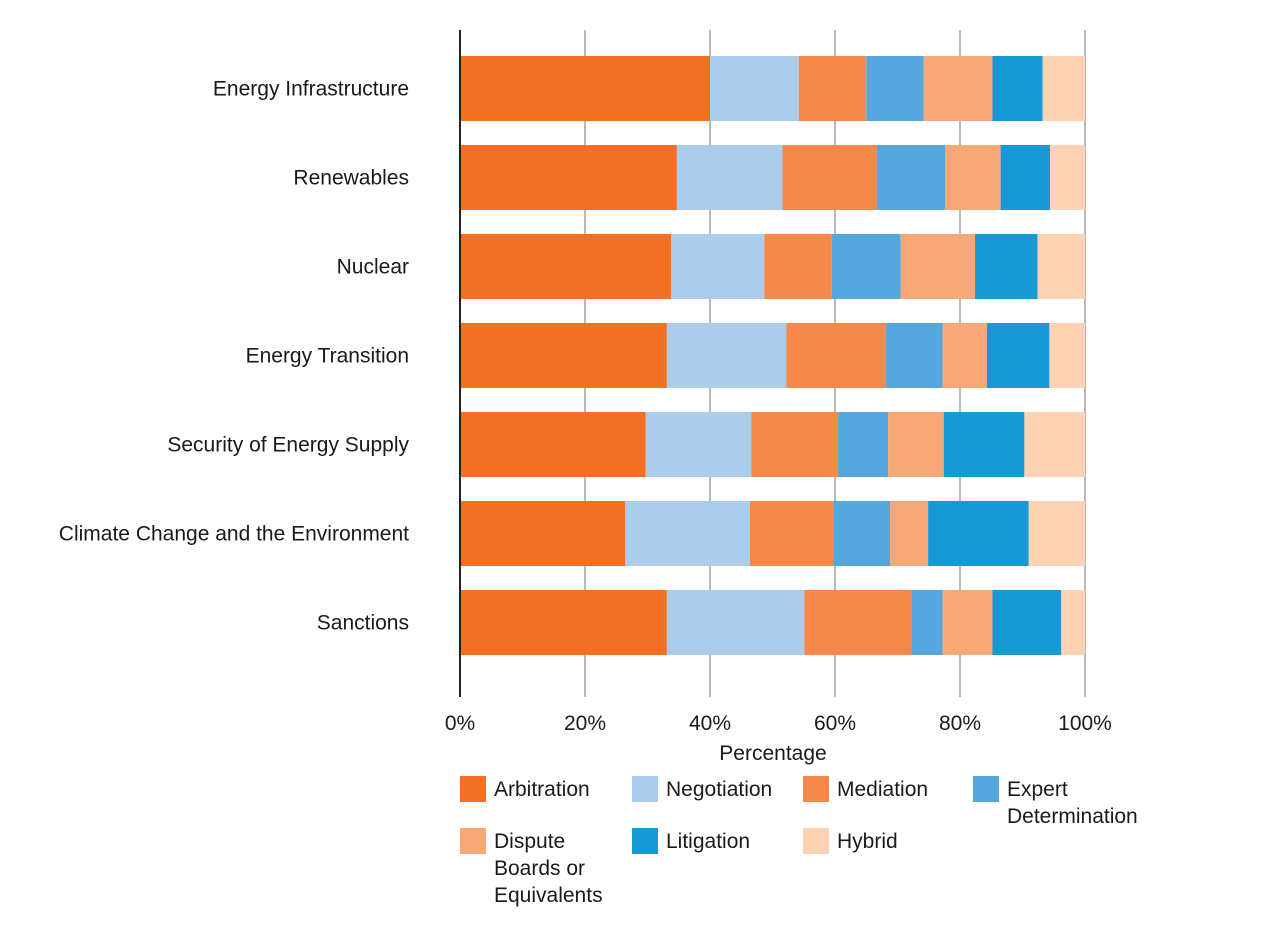 The height and width of the screenshot is (930, 1262). Describe the element at coordinates (1067, 177) in the screenshot. I see `bar-renewables-hybrid` at that location.